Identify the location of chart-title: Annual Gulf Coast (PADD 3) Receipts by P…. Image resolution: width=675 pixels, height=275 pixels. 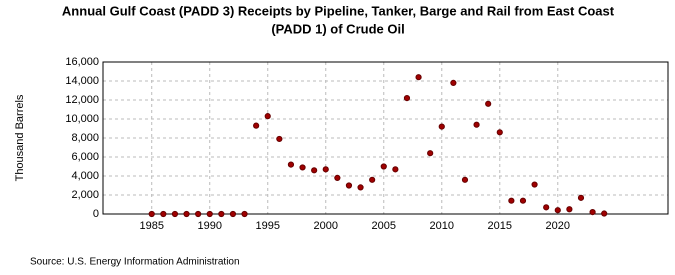
(338, 10).